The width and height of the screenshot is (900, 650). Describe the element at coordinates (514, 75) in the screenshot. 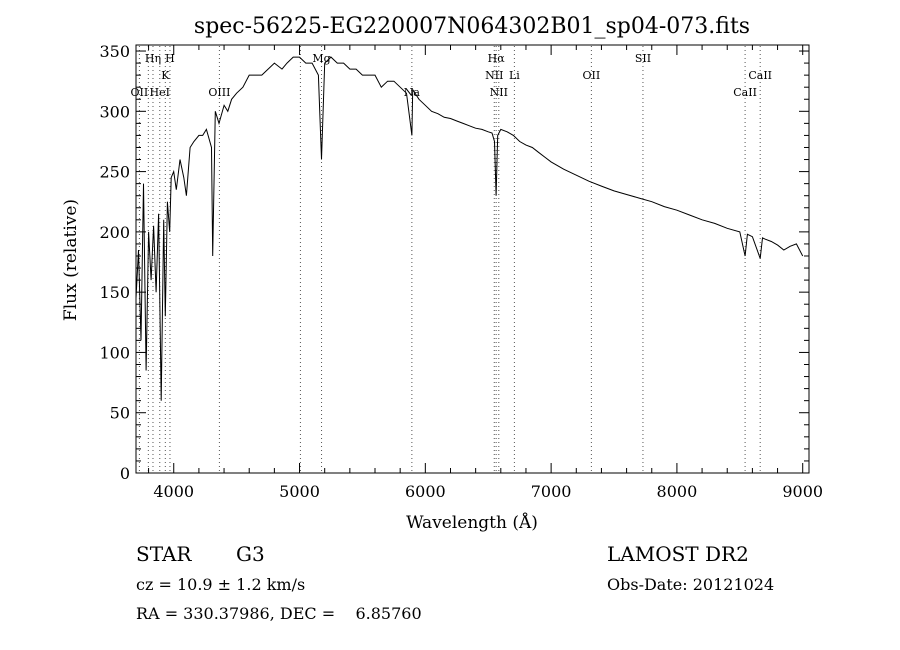

I see `line-label: Li` at that location.